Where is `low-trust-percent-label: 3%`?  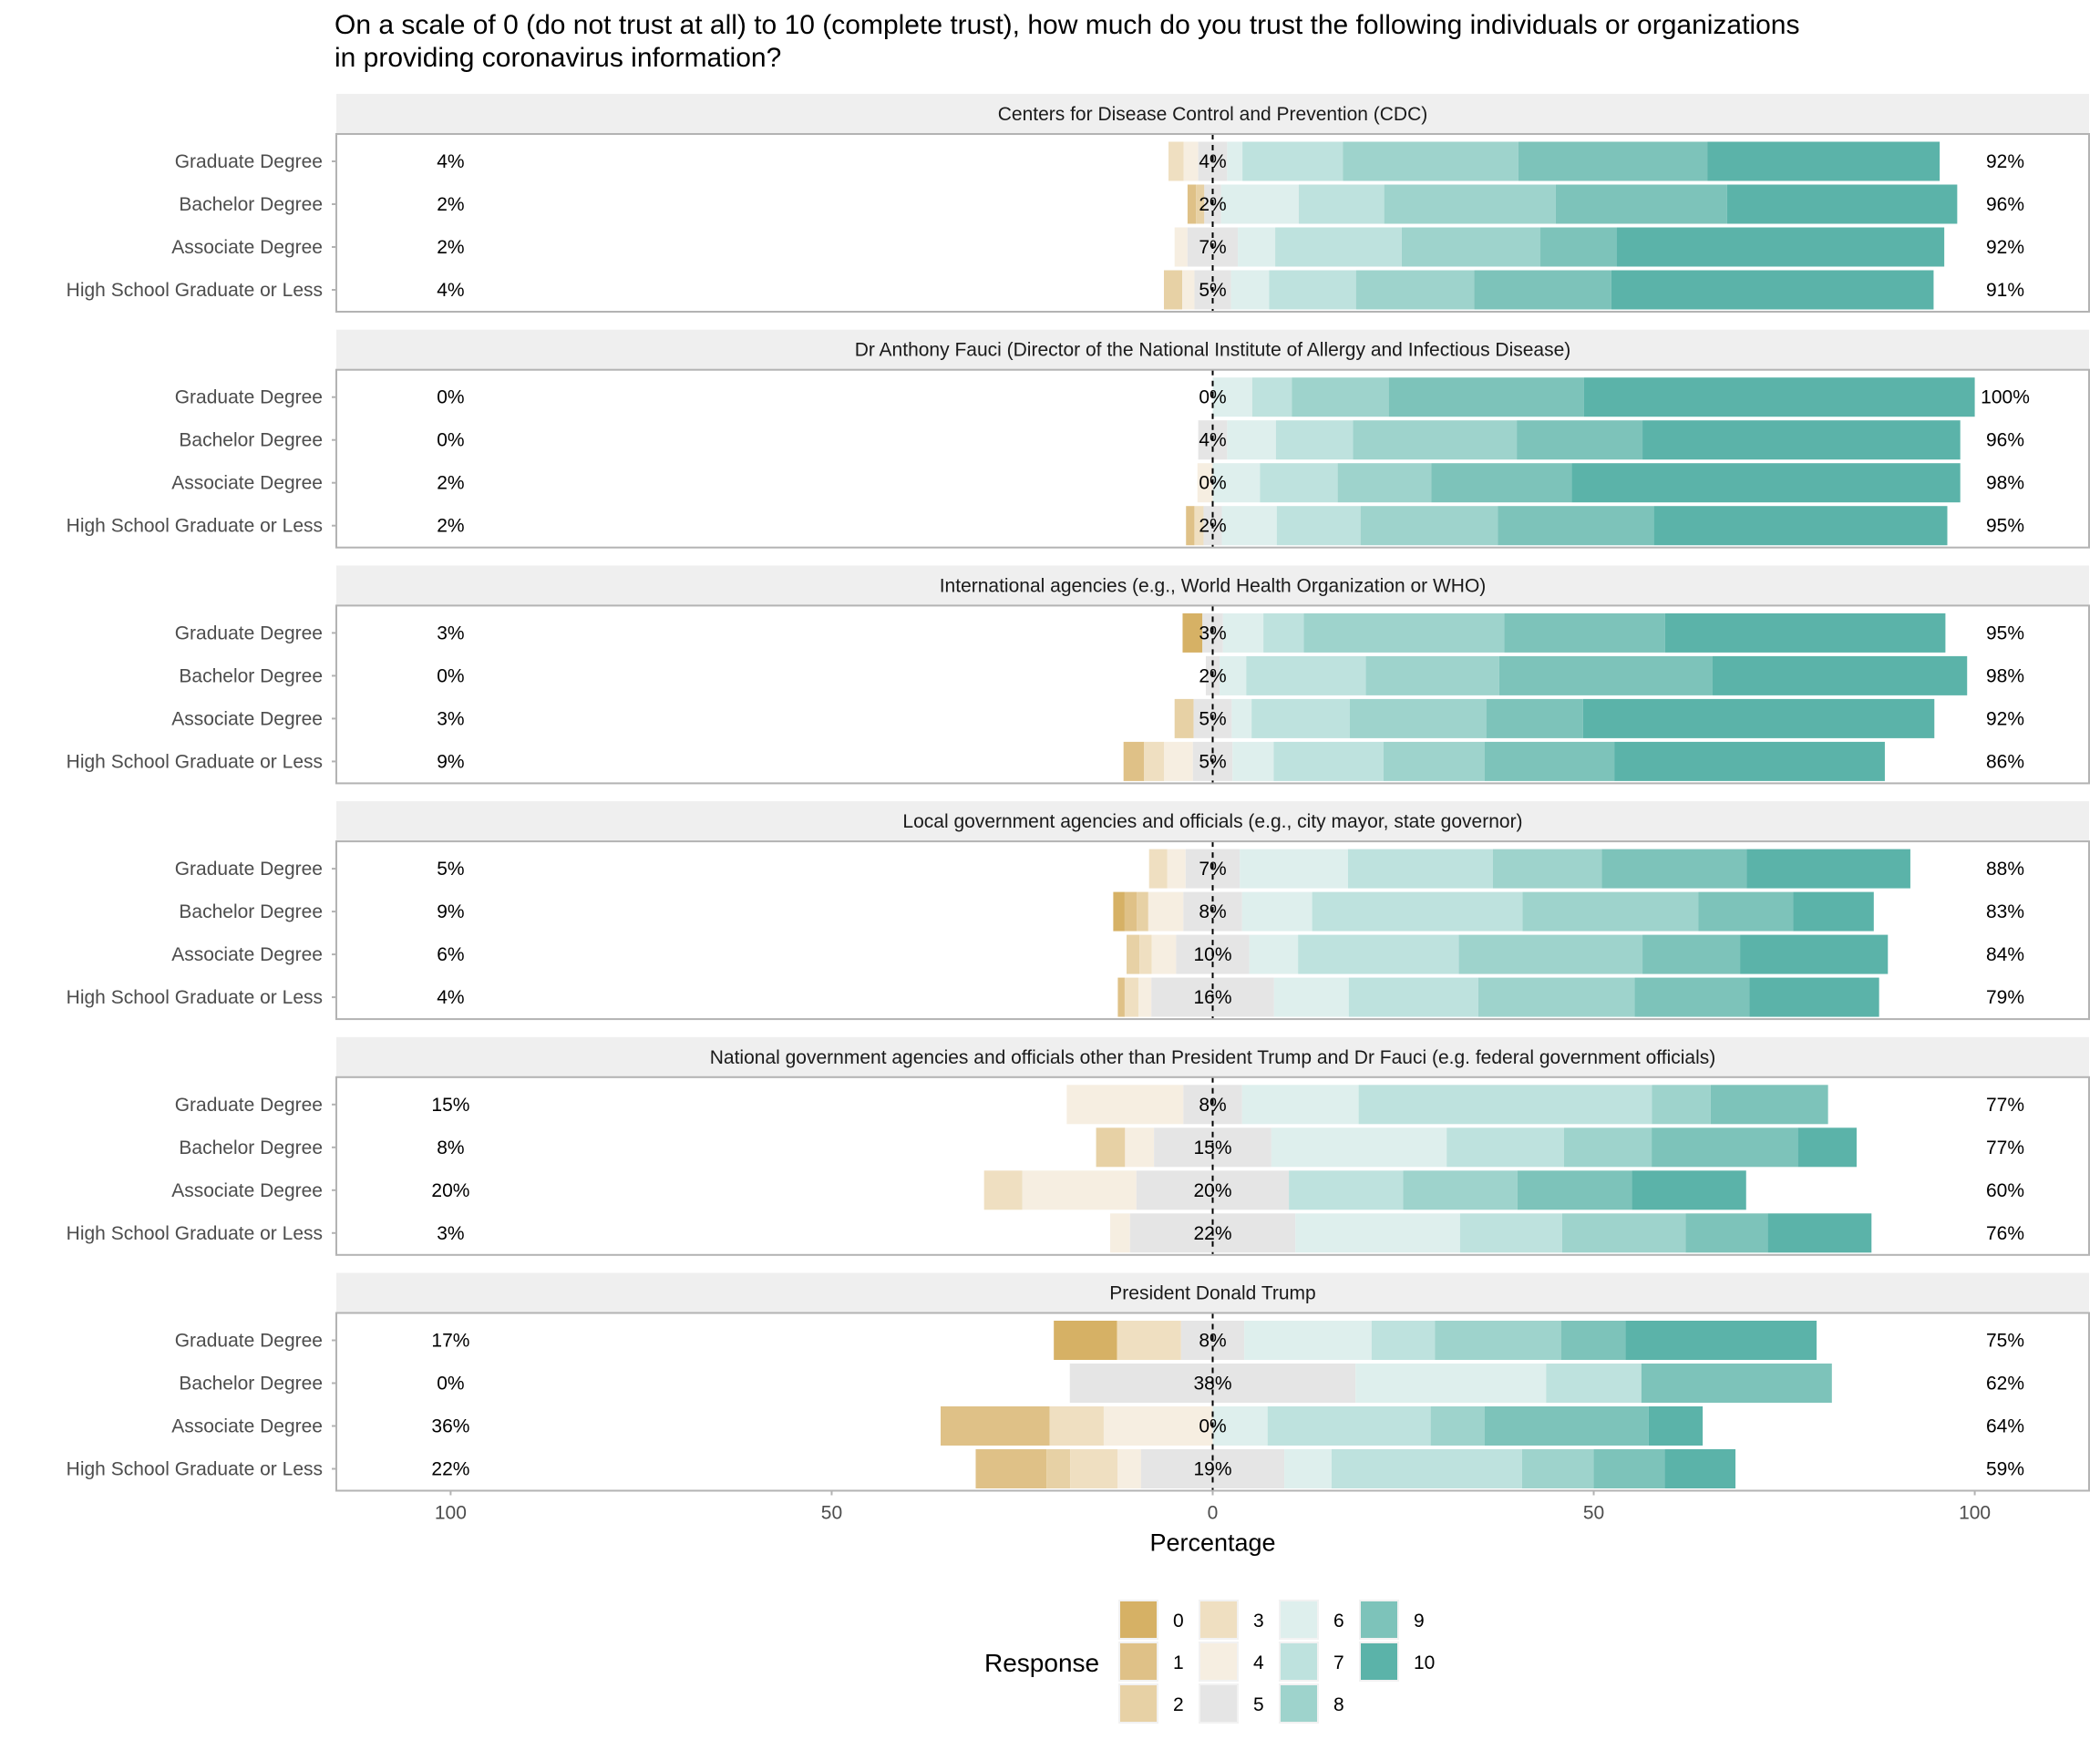
low-trust-percent-label: 3% is located at coordinates (451, 1234).